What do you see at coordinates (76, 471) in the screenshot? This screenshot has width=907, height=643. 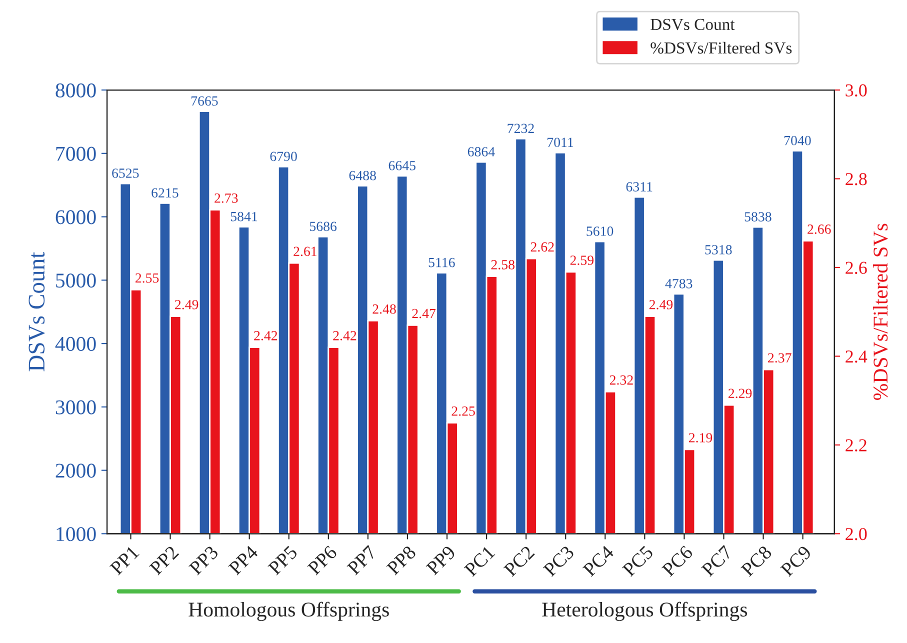 I see `y-tick-label: 2000` at bounding box center [76, 471].